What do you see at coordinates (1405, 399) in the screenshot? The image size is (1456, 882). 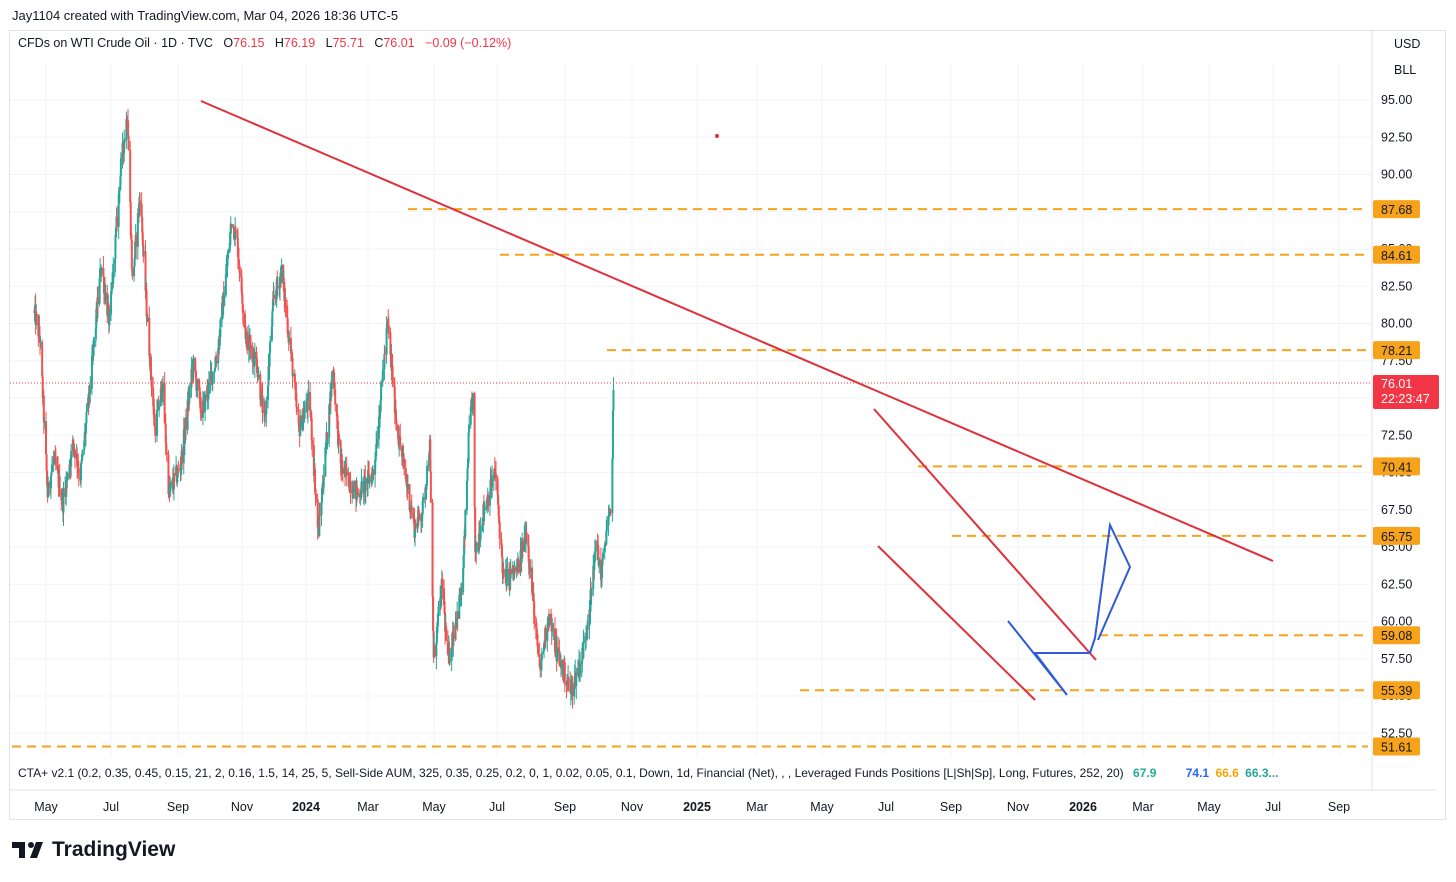 I see `last-price-countdown: 22:23:47` at bounding box center [1405, 399].